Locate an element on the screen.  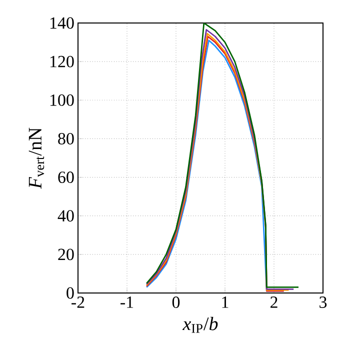
x-tick-label: 0 is located at coordinates (176, 302).